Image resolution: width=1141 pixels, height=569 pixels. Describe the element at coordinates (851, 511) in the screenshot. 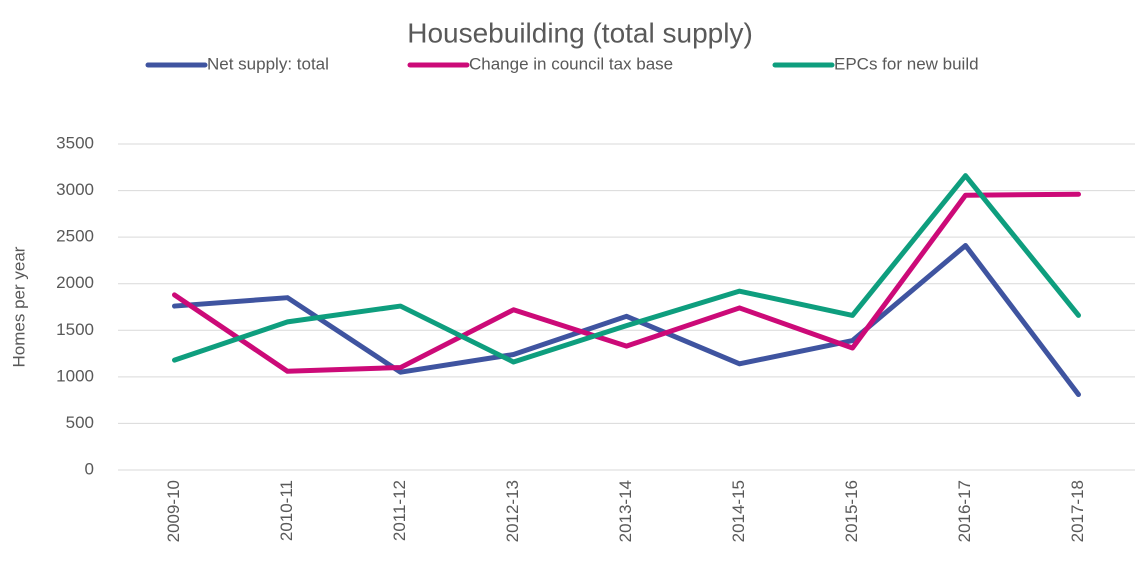

I see `x-tick-label: 2015-16` at that location.